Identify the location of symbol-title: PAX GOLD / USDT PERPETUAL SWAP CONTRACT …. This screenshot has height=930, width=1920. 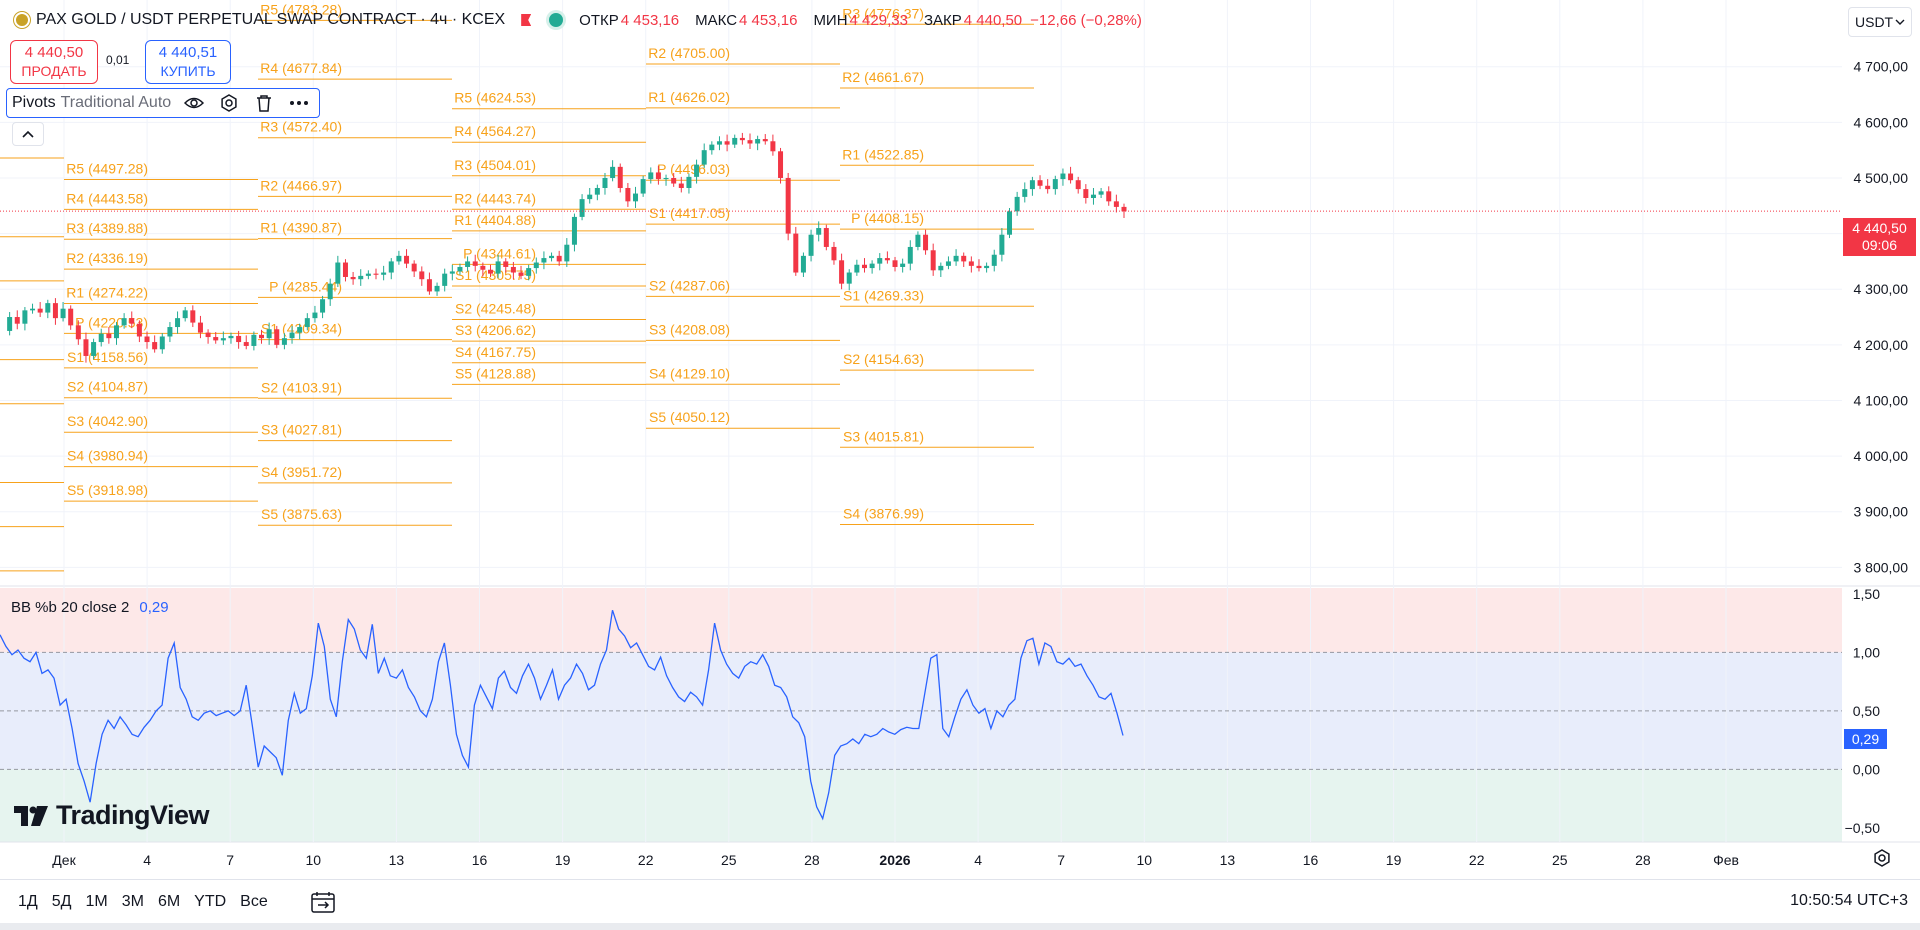
(271, 19).